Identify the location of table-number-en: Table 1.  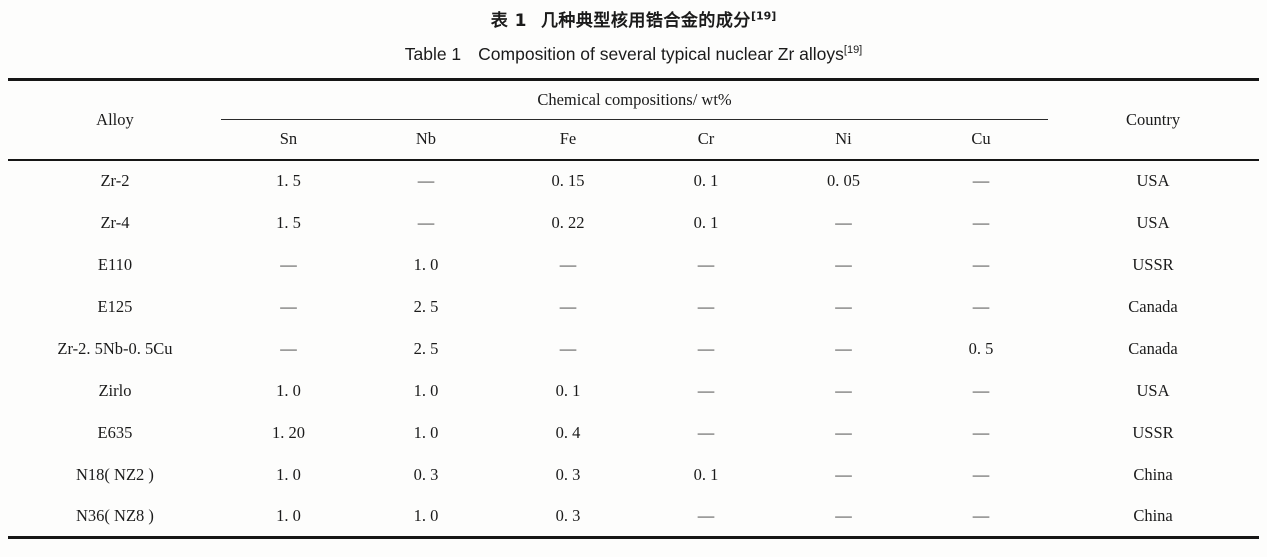
(433, 54).